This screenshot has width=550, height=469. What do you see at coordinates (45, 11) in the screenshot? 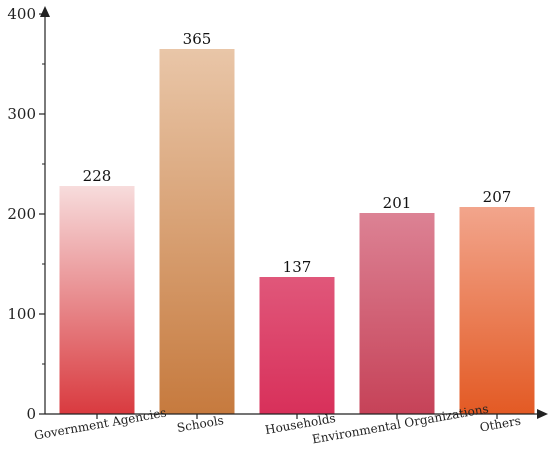
I see `y-axis-arrow` at bounding box center [45, 11].